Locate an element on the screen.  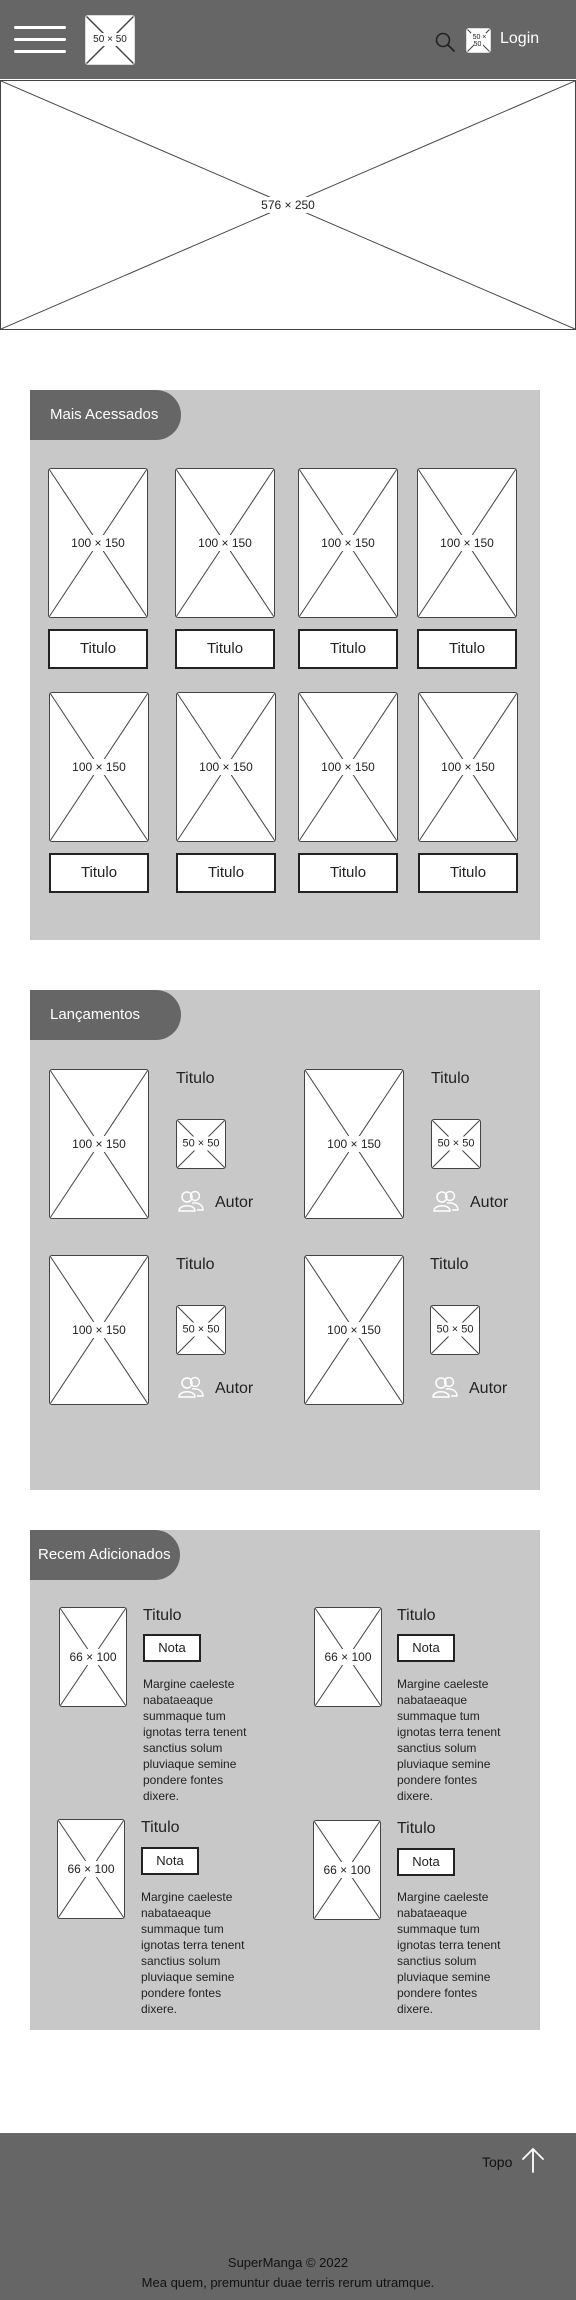
hamburger-icon is located at coordinates (40, 40).